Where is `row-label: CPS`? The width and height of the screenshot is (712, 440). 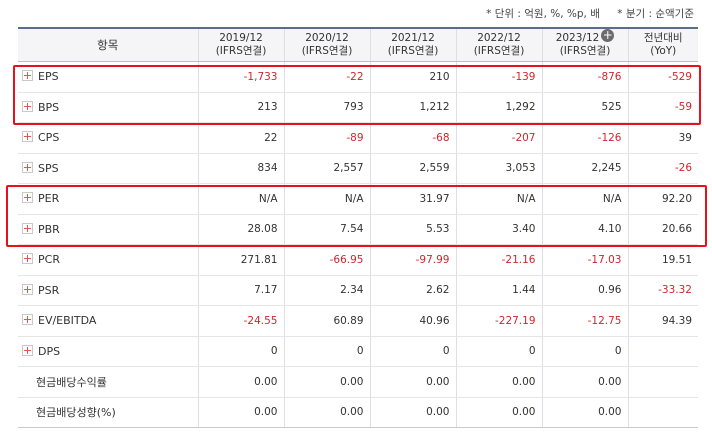
row-label: CPS is located at coordinates (49, 138).